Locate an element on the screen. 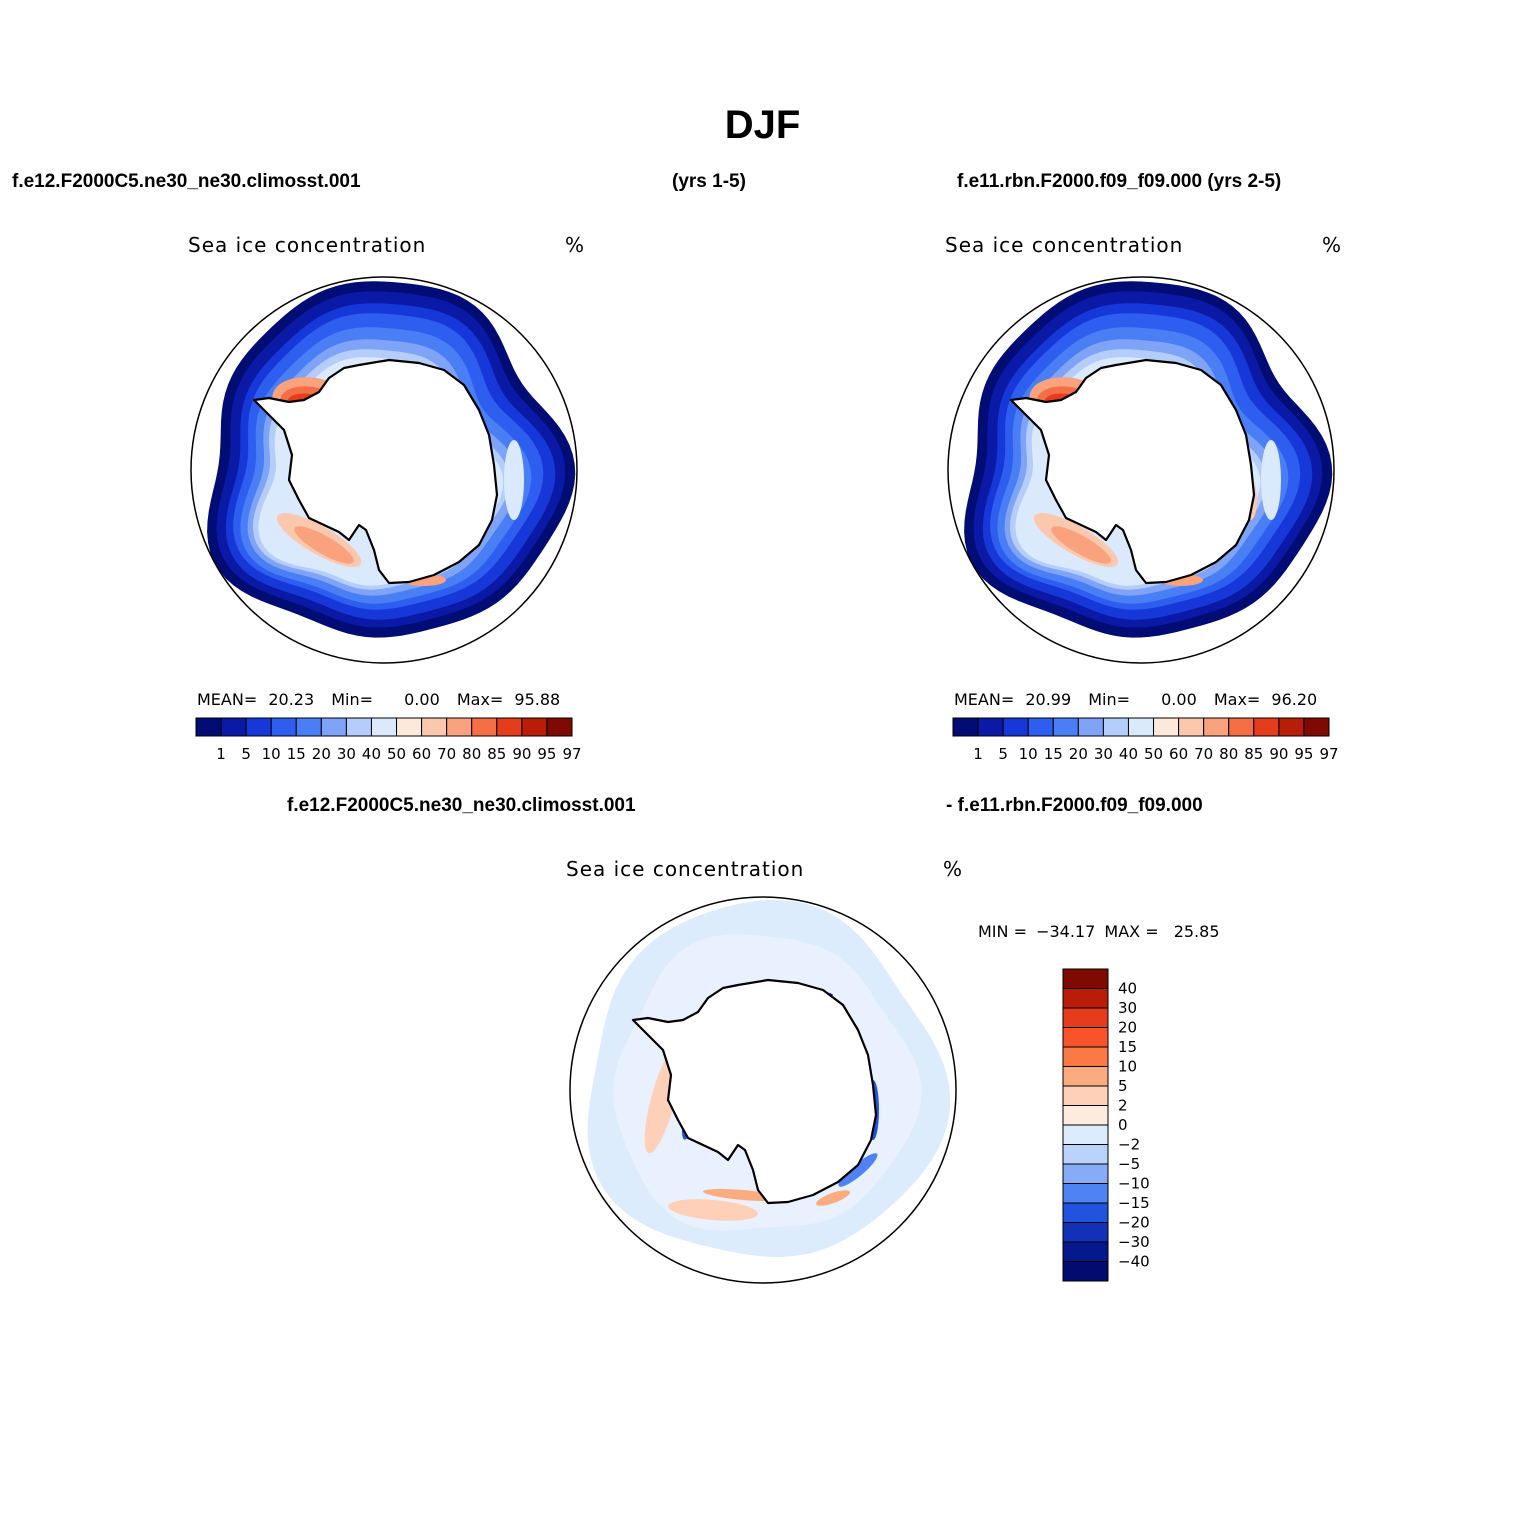  panel2-colorbar-label-11: 85 is located at coordinates (1253, 754).